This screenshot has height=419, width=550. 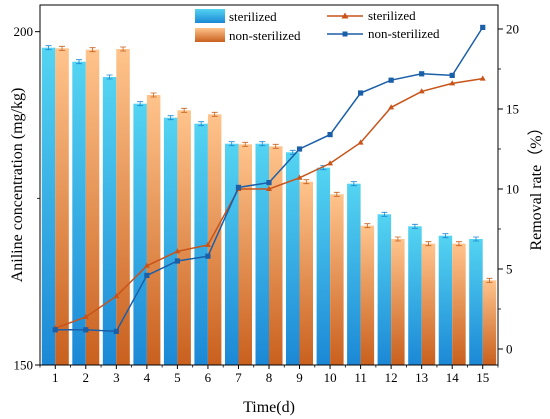 I want to click on y-left-tick-label-150: 150, so click(x=24, y=365).